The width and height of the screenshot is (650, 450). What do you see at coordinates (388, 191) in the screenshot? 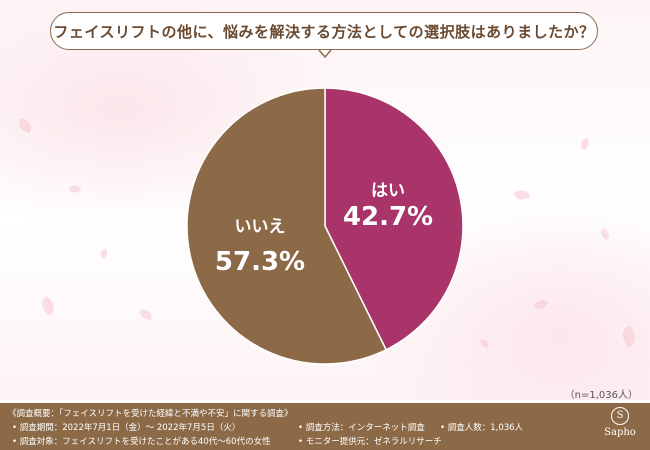
I see `slice-label-yes: はい` at bounding box center [388, 191].